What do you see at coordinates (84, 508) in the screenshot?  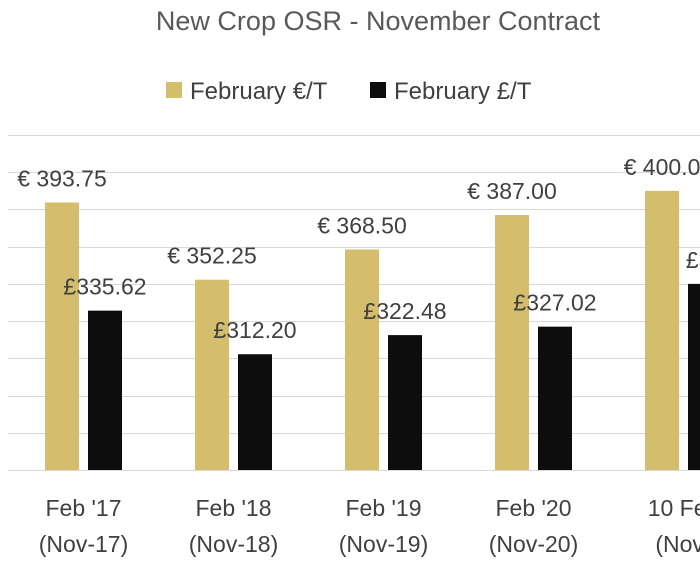 I see `x-tick-label: Feb '17` at bounding box center [84, 508].